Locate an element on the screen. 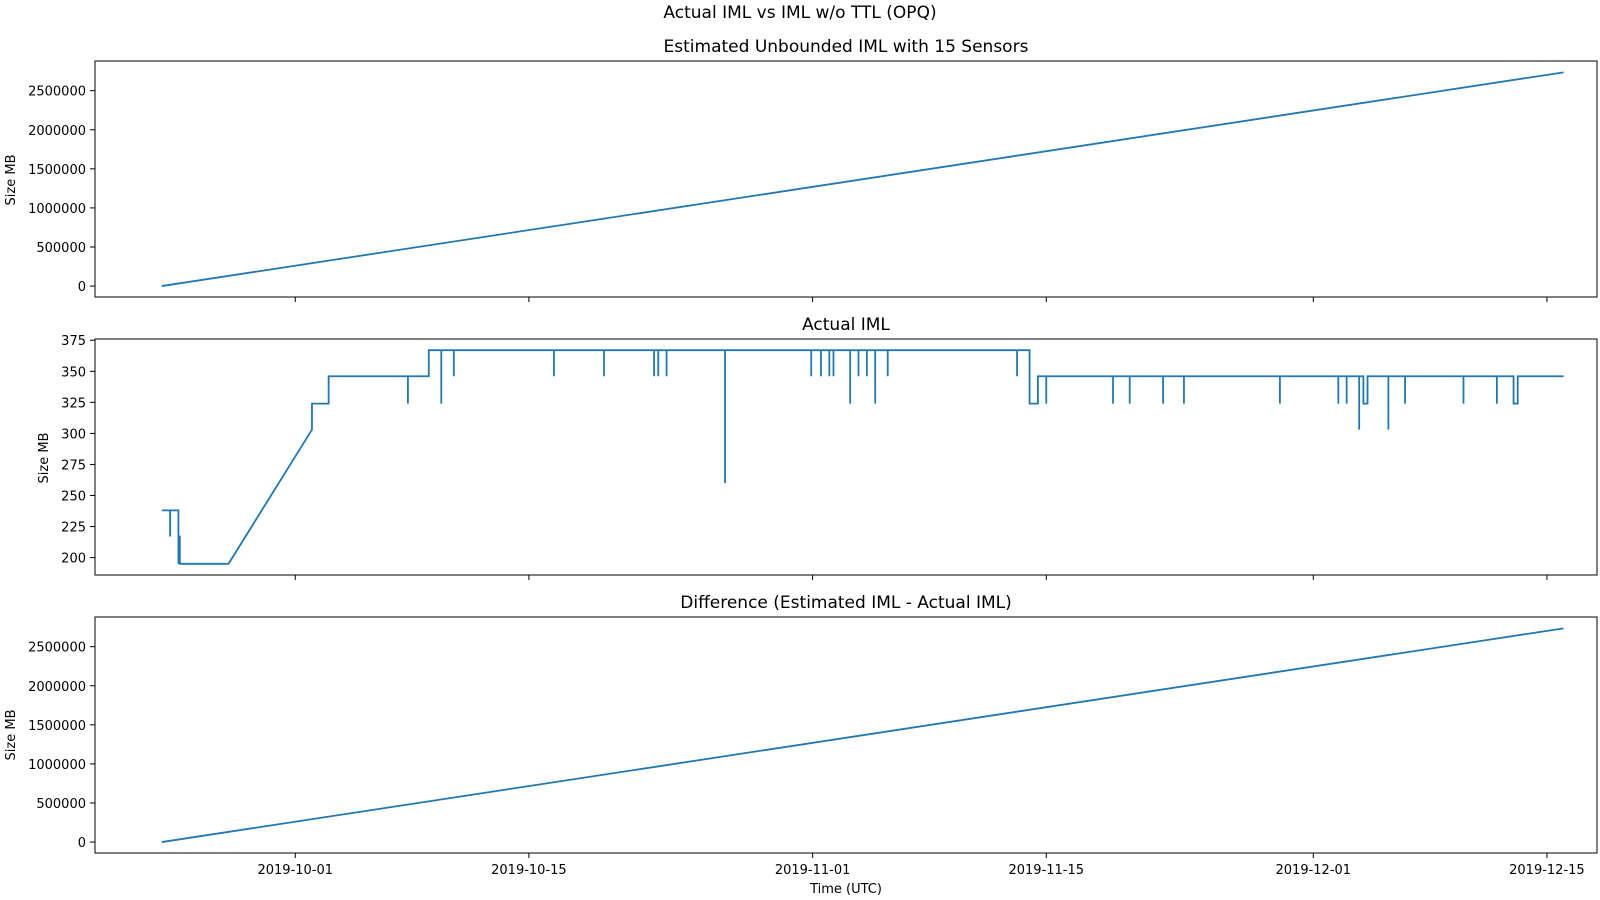  x-tick-label: 2019-11-01 is located at coordinates (813, 870).